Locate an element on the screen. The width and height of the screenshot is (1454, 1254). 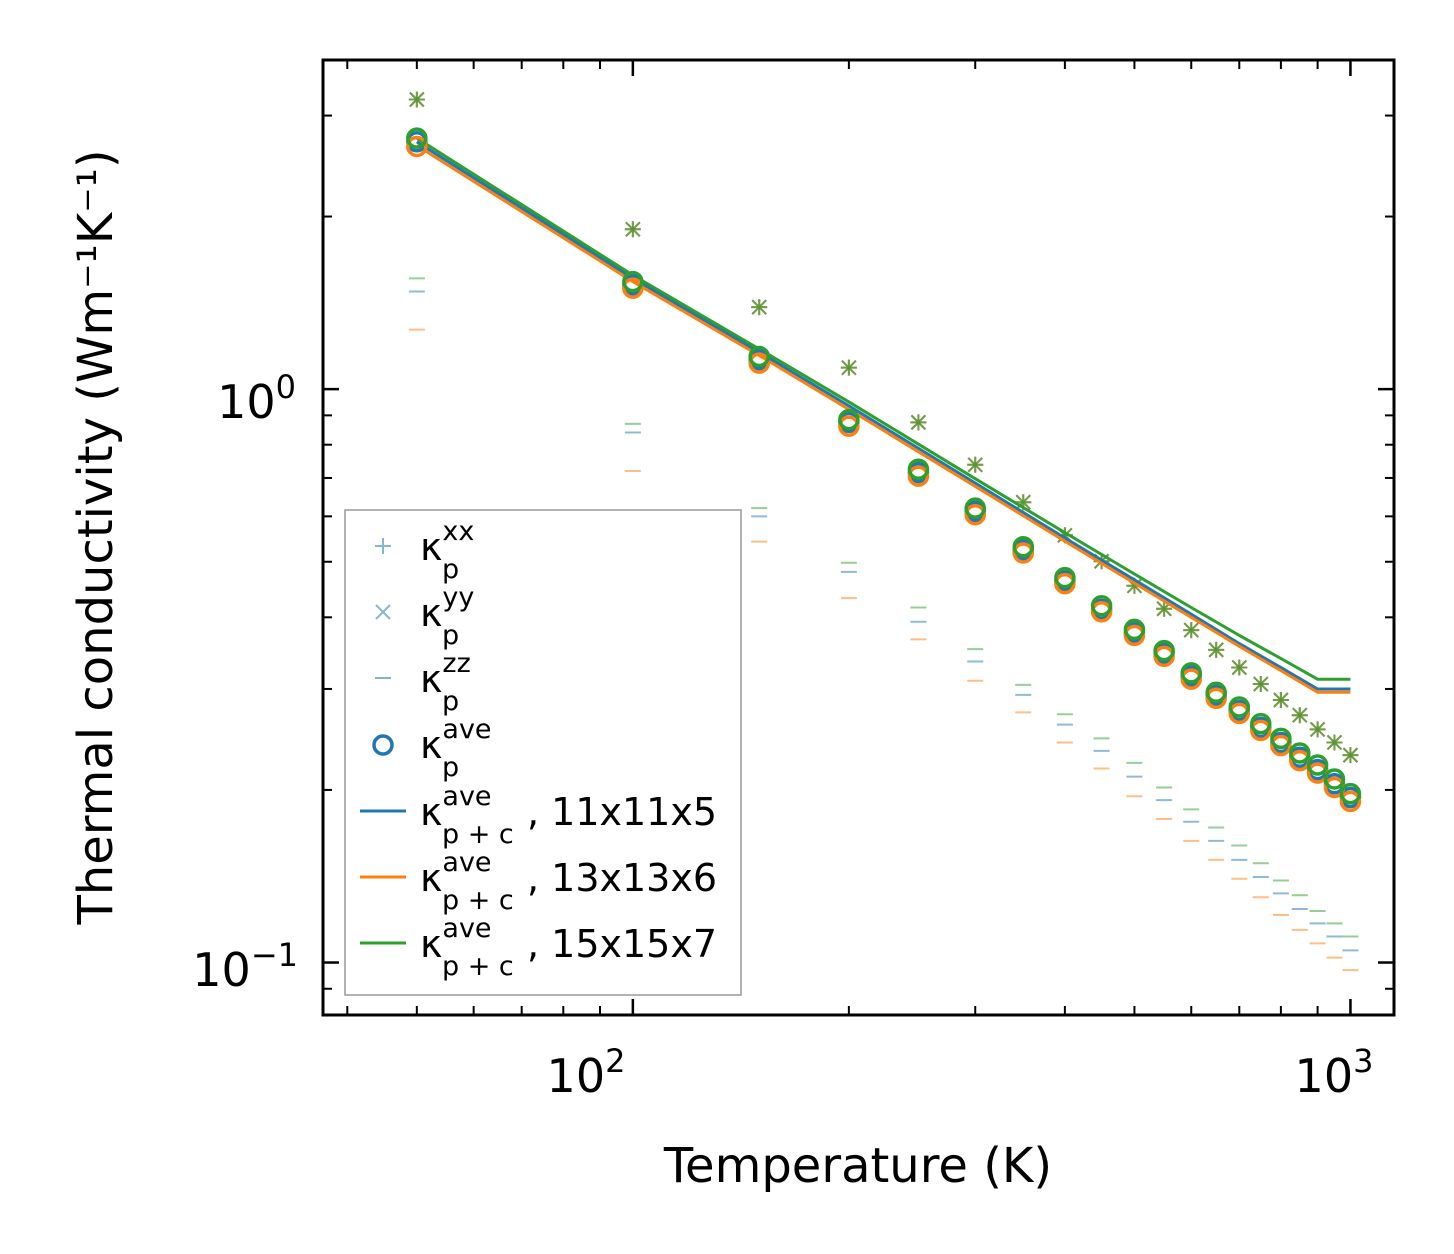
legend-box is located at coordinates (543, 752).